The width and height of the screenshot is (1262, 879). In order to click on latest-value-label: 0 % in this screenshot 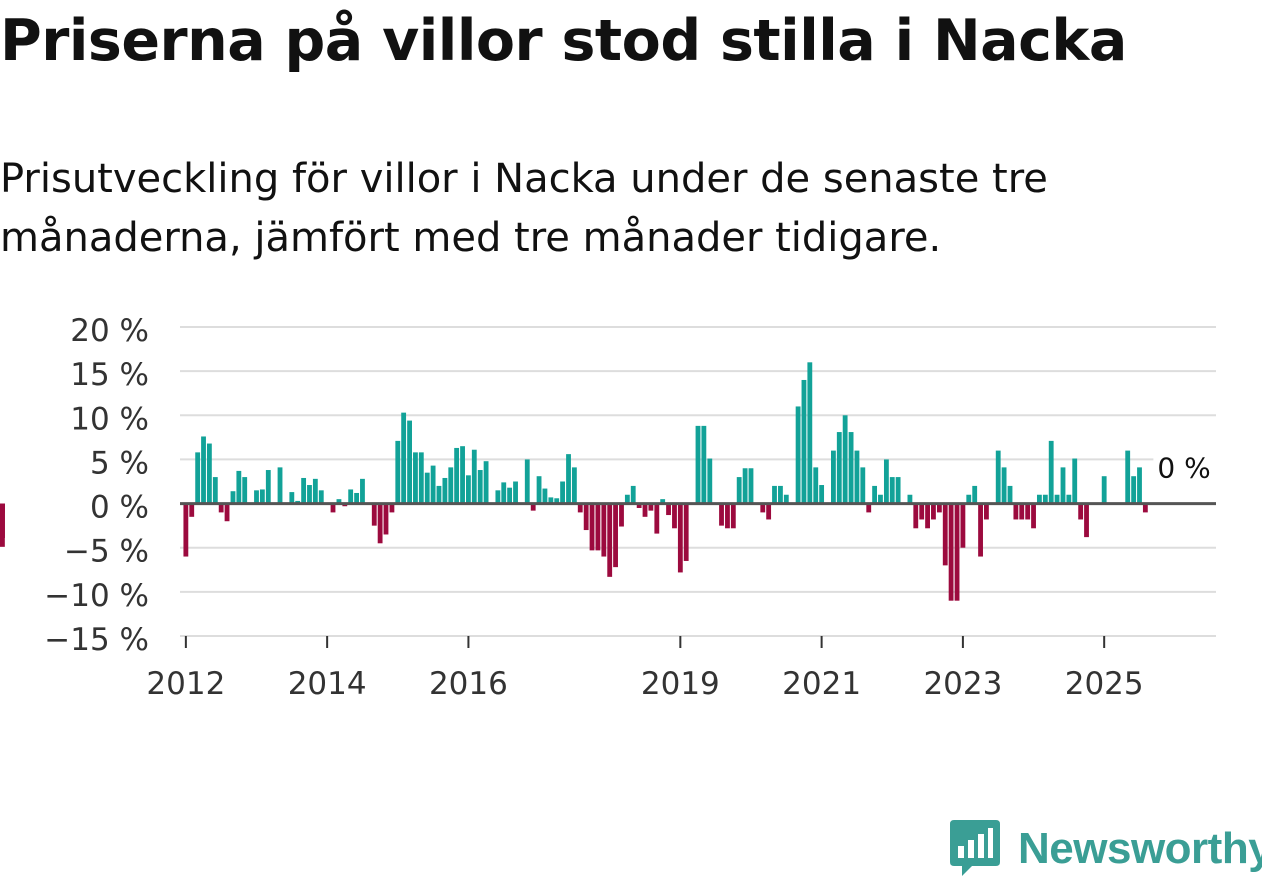, I will do `click(1183, 467)`.